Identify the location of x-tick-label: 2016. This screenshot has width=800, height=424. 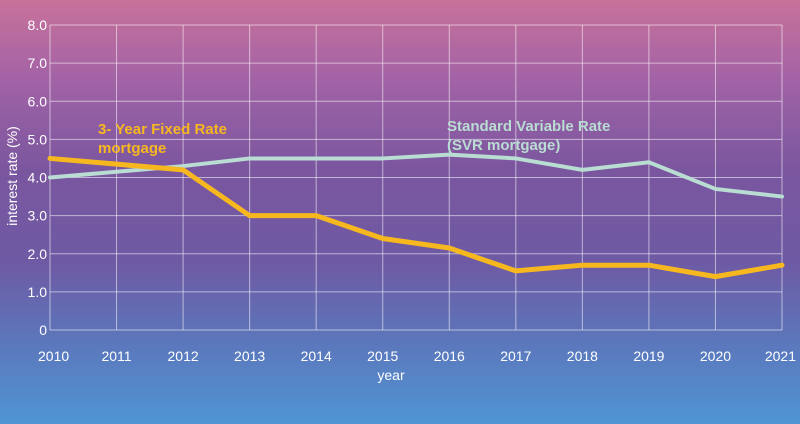
(449, 356).